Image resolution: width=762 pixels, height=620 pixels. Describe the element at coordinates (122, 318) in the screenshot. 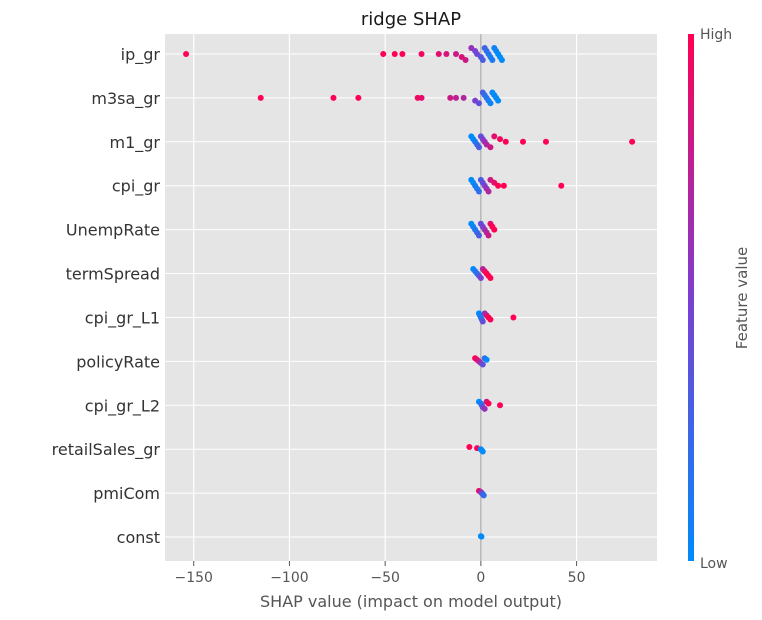

I see `feature-label-cpi_gr_L1: cpi_gr_L1` at that location.